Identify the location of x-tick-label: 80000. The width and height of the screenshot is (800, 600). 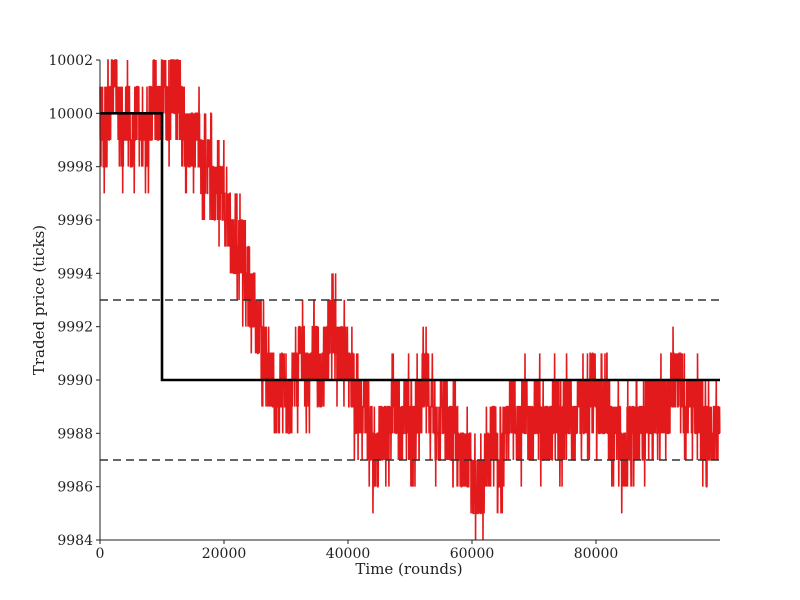
(596, 554).